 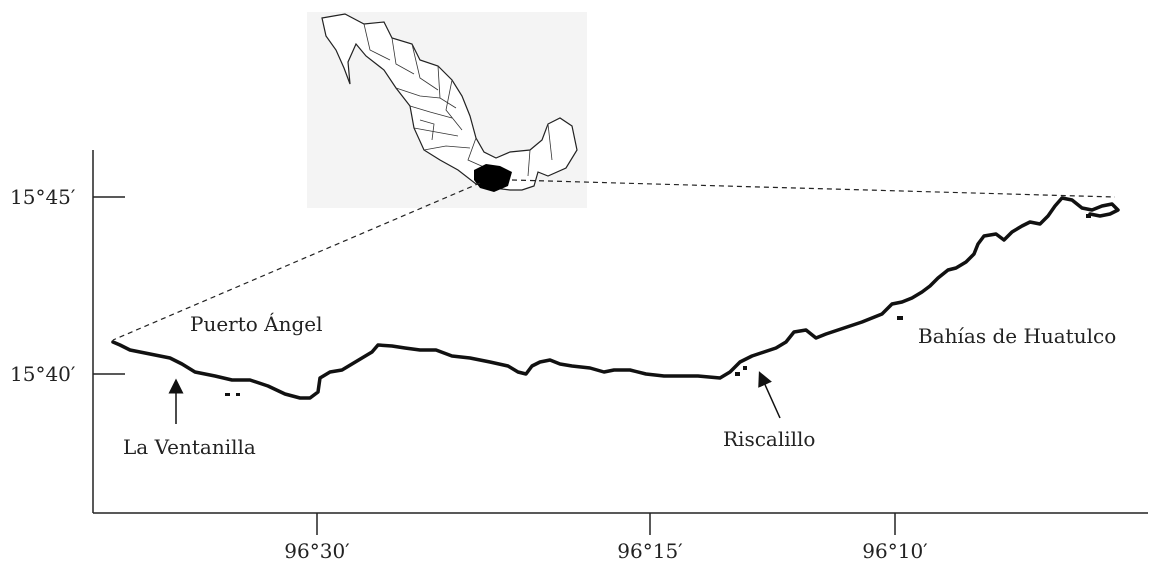 I want to click on arrow-riscalillo, so click(x=769, y=395).